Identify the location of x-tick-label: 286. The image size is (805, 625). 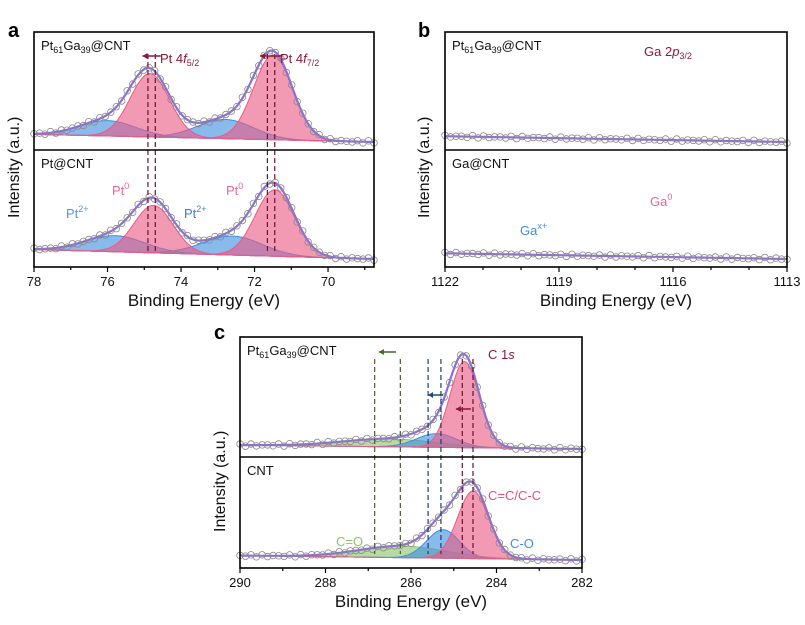
(411, 582).